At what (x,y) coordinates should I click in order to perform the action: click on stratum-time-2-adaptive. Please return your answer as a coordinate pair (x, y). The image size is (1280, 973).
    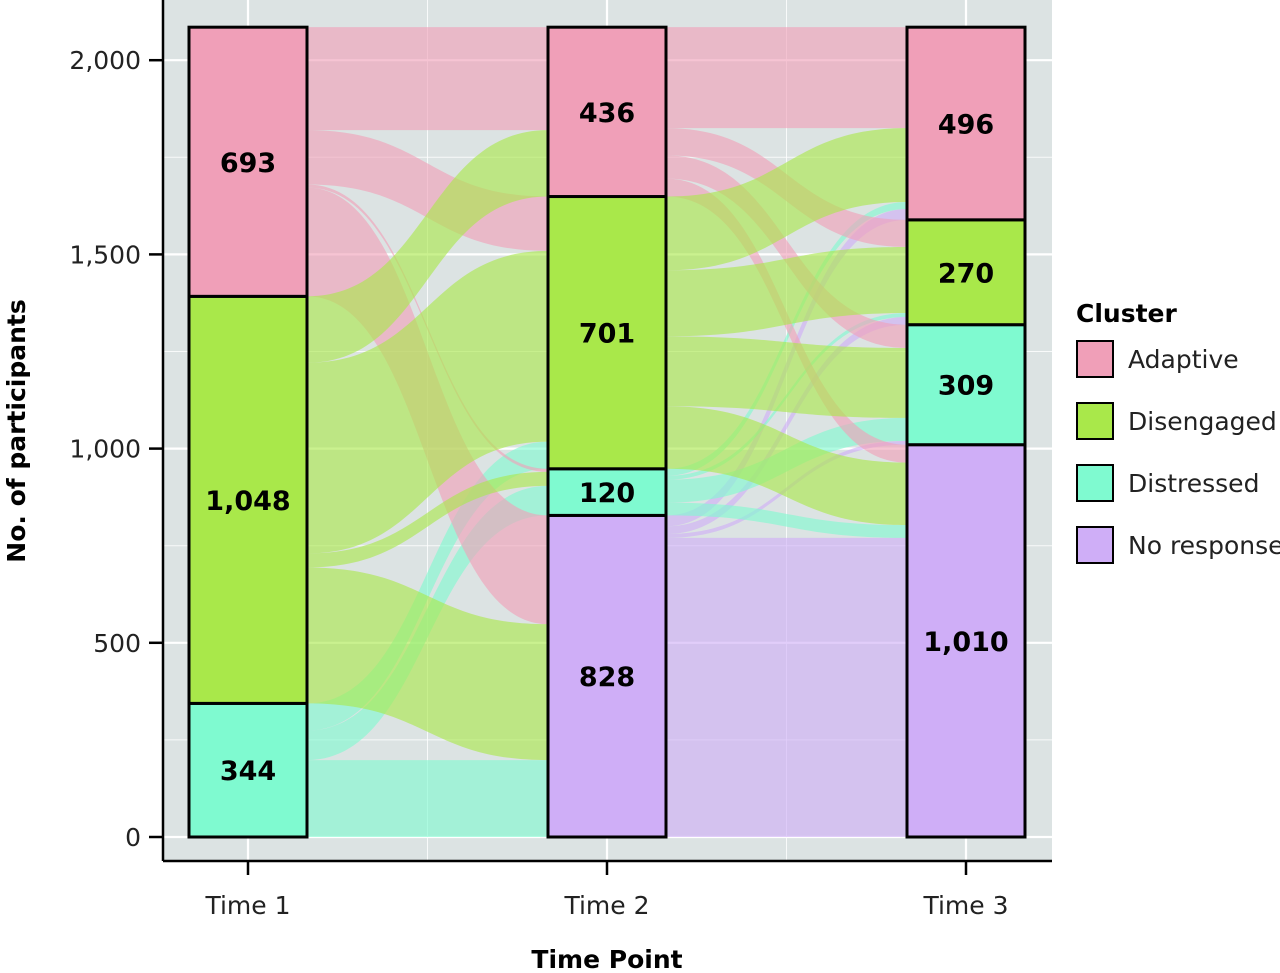
    Looking at the image, I should click on (607, 112).